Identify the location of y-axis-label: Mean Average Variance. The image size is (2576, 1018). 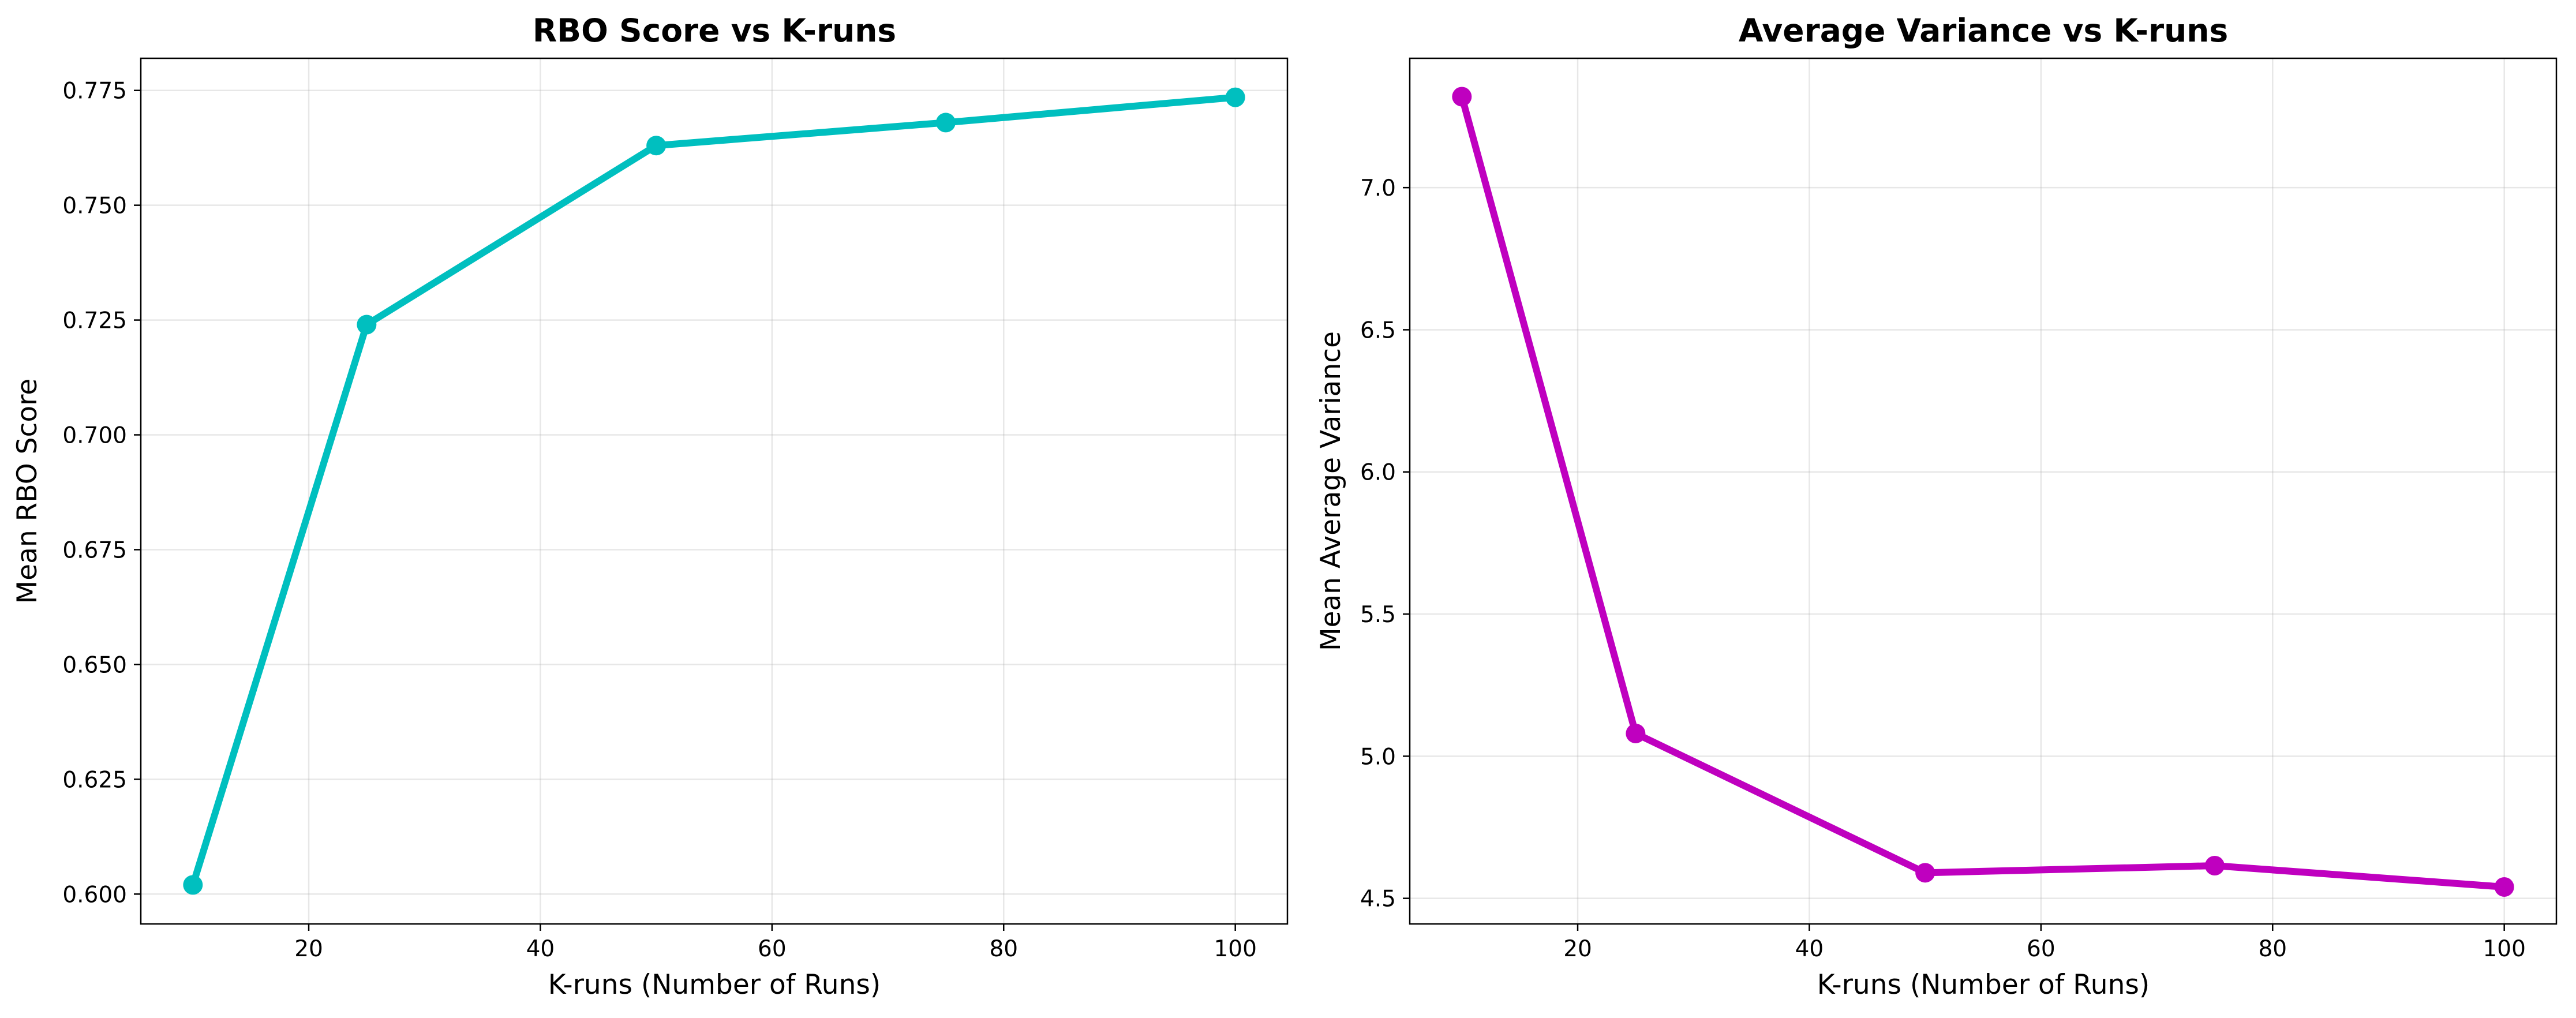
(1331, 491).